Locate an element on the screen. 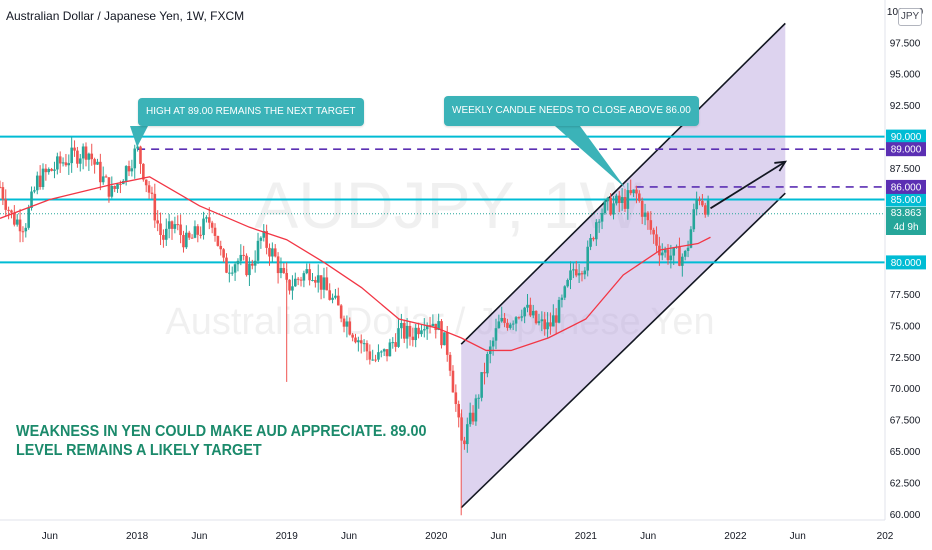 The image size is (932, 550). callout-pointer-target is located at coordinates (139, 137).